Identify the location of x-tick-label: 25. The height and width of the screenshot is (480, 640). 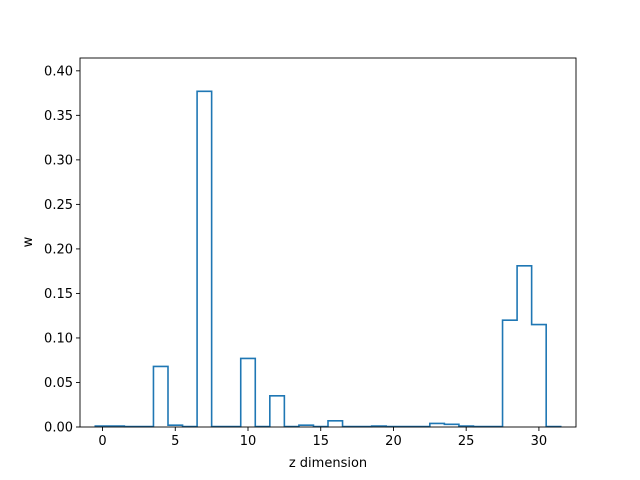
(466, 441).